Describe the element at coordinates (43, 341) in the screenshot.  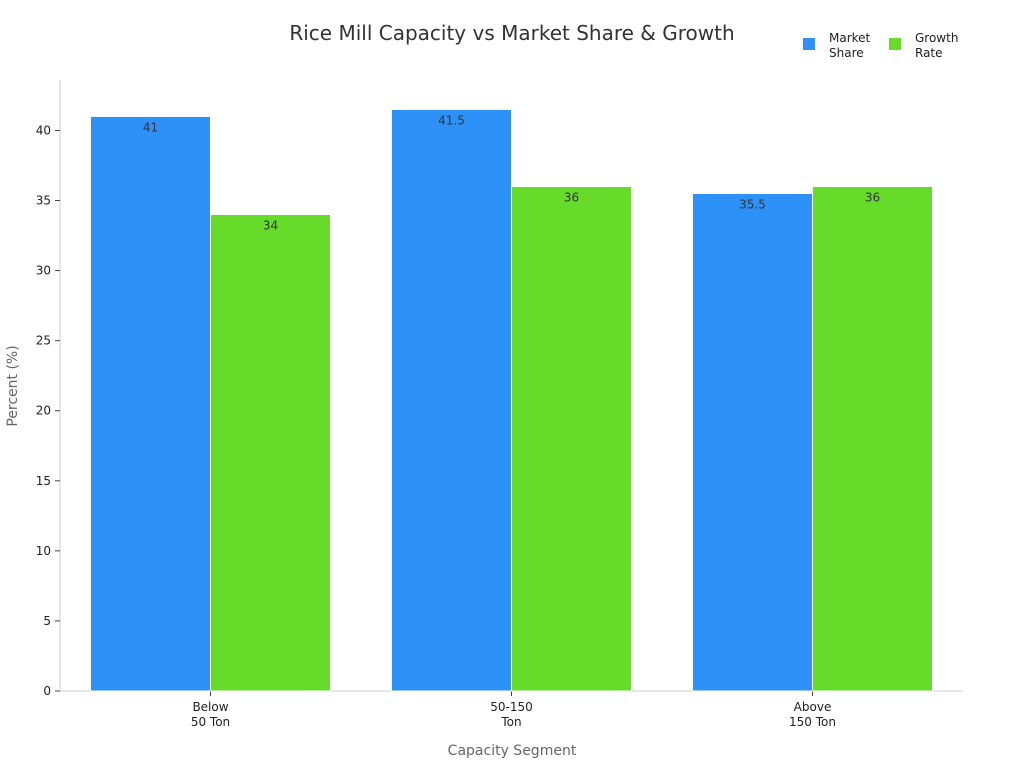
I see `y-tick-label: 25` at that location.